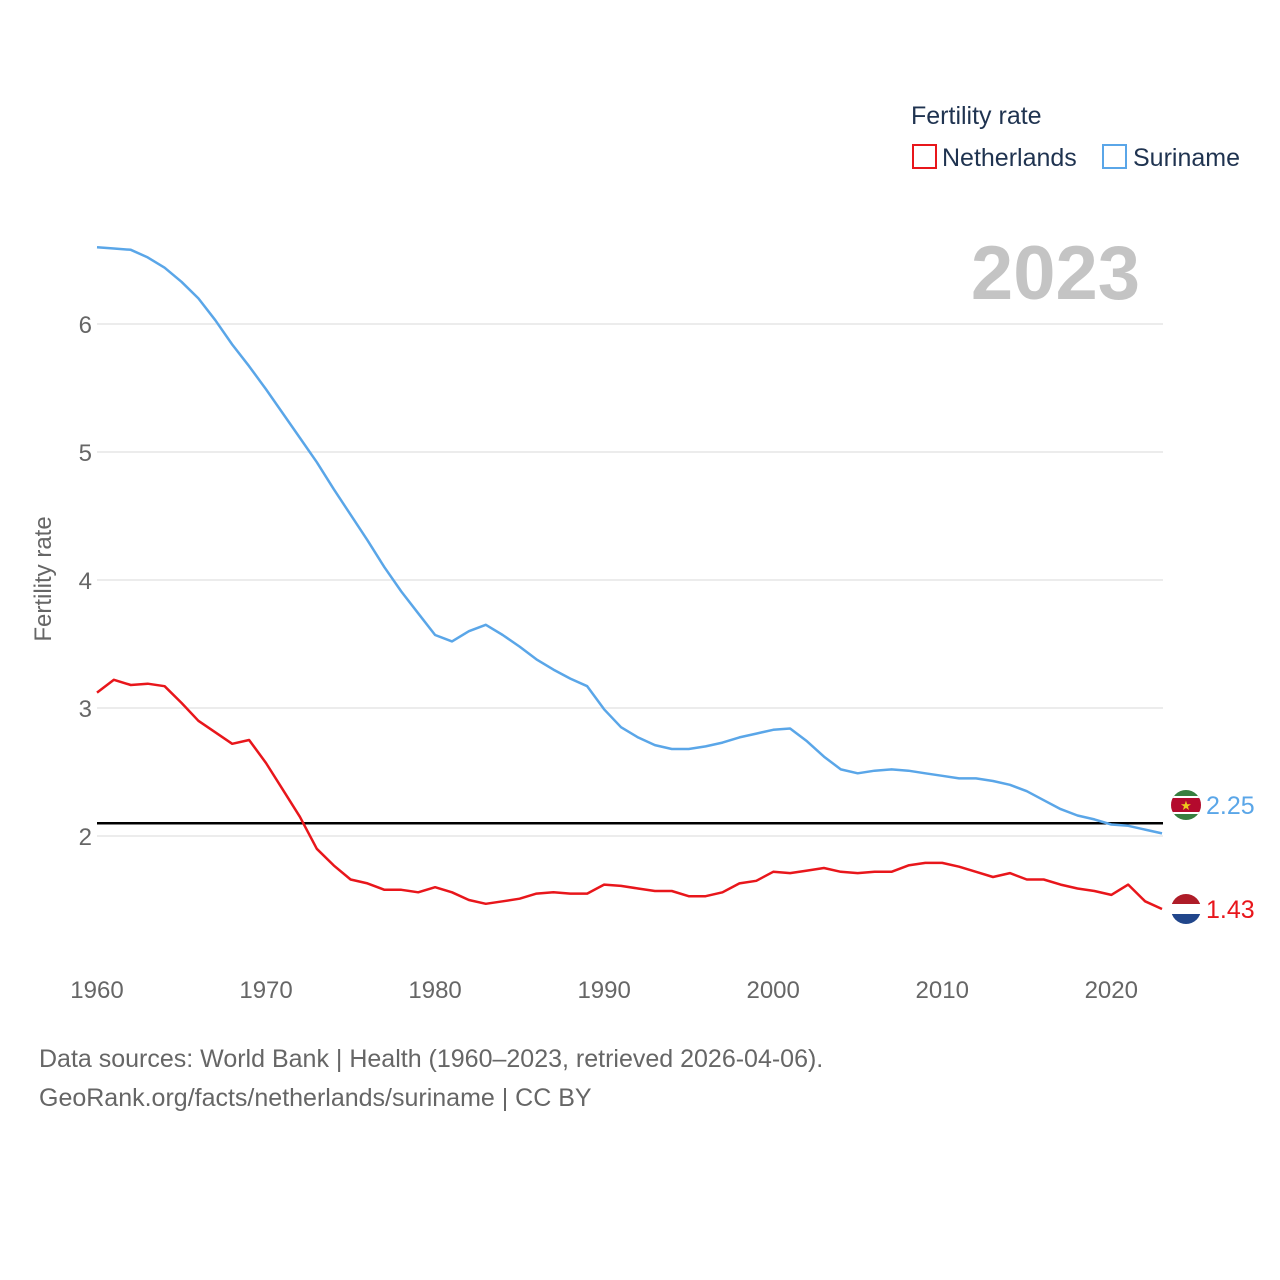  What do you see at coordinates (1186, 158) in the screenshot?
I see `legend-label-suriname: Suriname` at bounding box center [1186, 158].